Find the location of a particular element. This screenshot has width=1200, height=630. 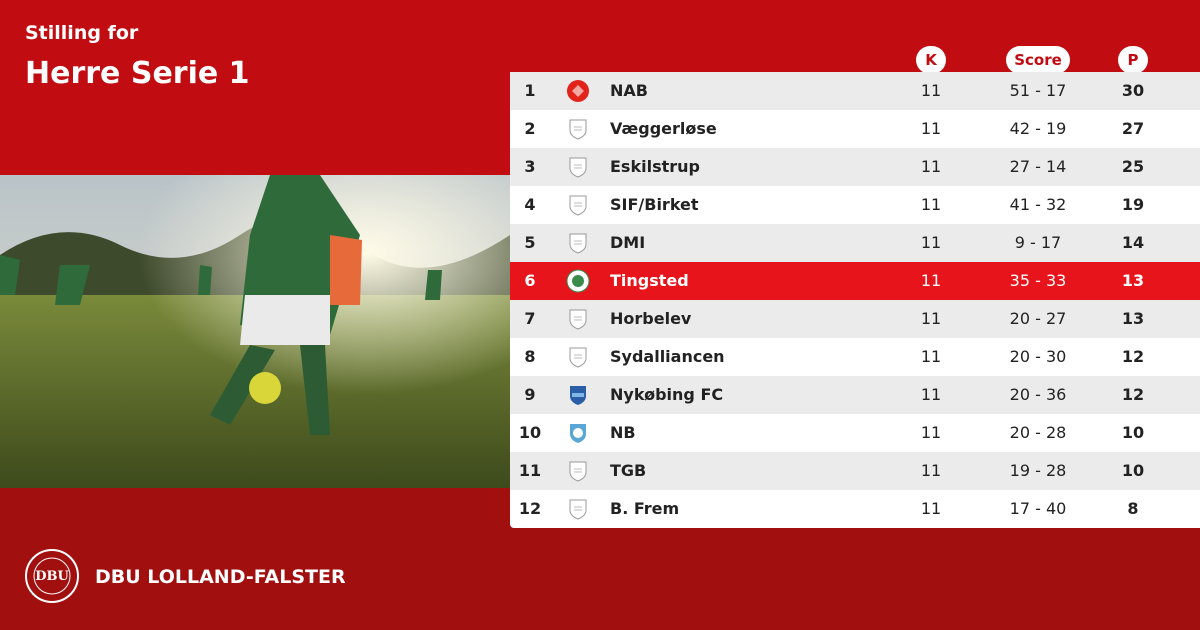

team-name: Eskilstrup is located at coordinates (655, 166).